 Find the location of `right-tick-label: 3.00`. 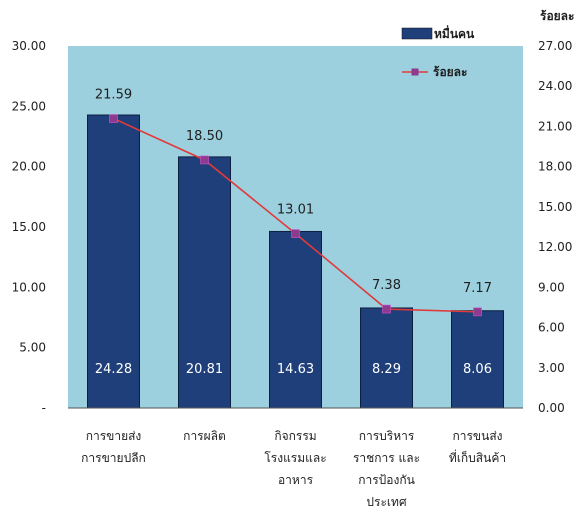

right-tick-label: 3.00 is located at coordinates (551, 368).